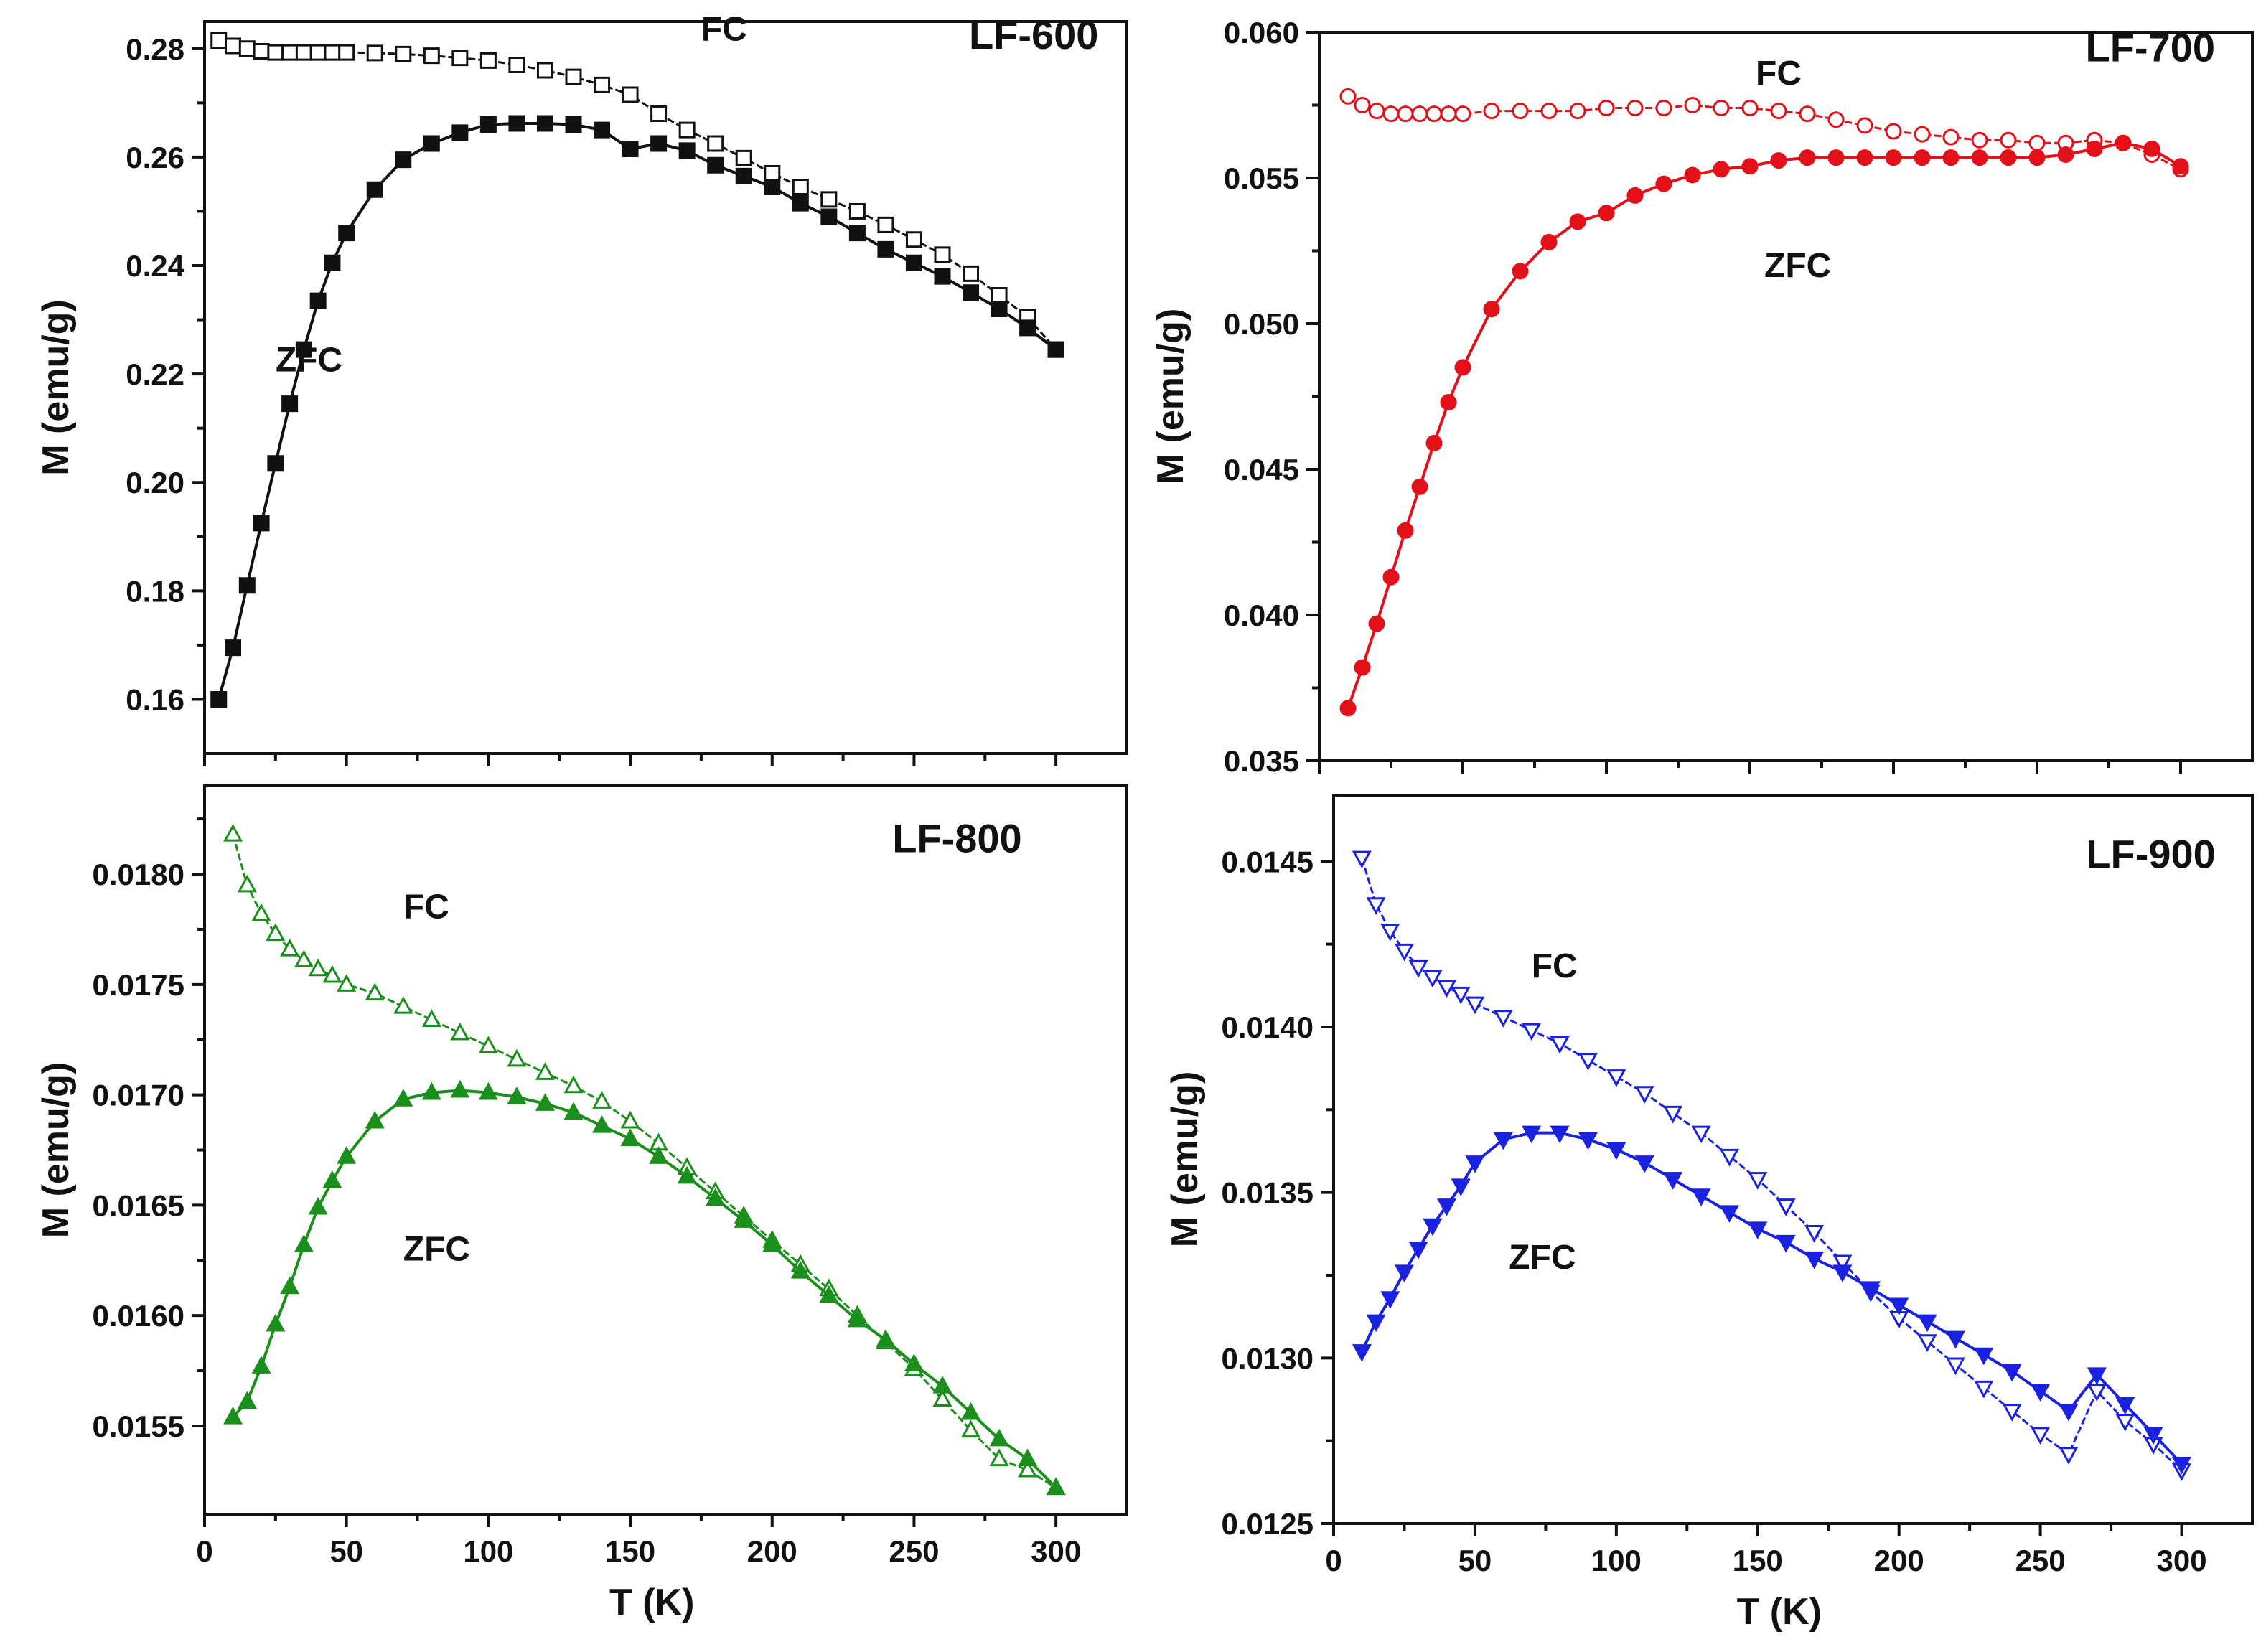 This screenshot has height=1652, width=2266. I want to click on panel-label: LF-900, so click(2151, 854).